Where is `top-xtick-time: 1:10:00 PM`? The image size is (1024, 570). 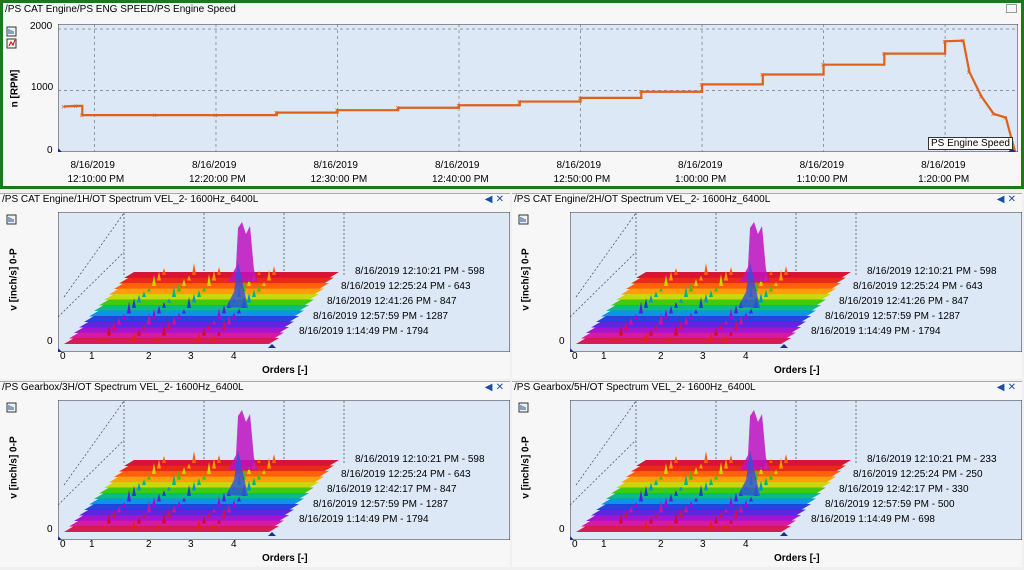 top-xtick-time: 1:10:00 PM is located at coordinates (822, 179).